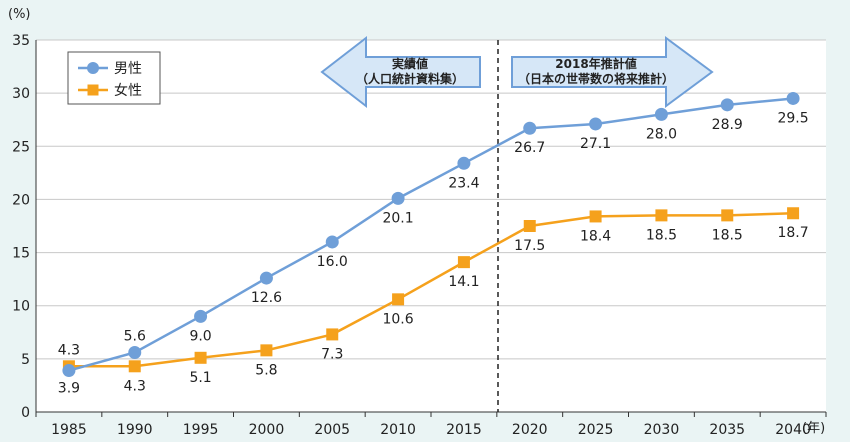 The height and width of the screenshot is (442, 850). I want to click on x-tick-label: 2010, so click(398, 430).